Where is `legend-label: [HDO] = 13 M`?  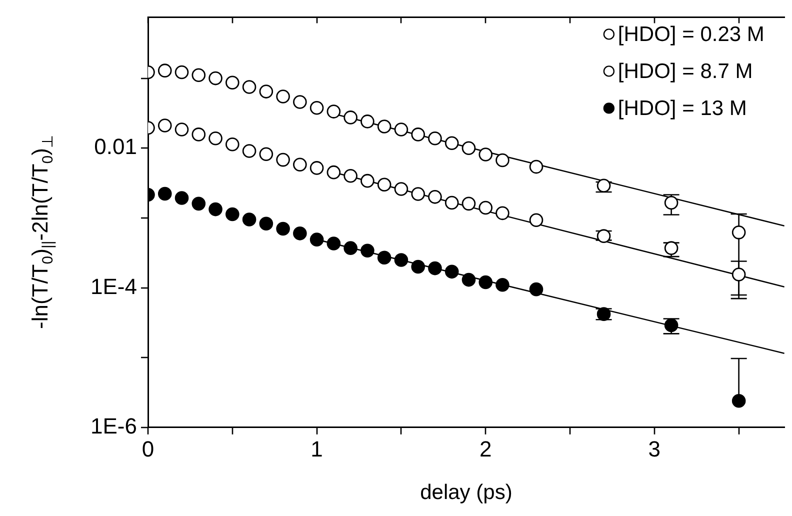 legend-label: [HDO] = 13 M is located at coordinates (682, 108).